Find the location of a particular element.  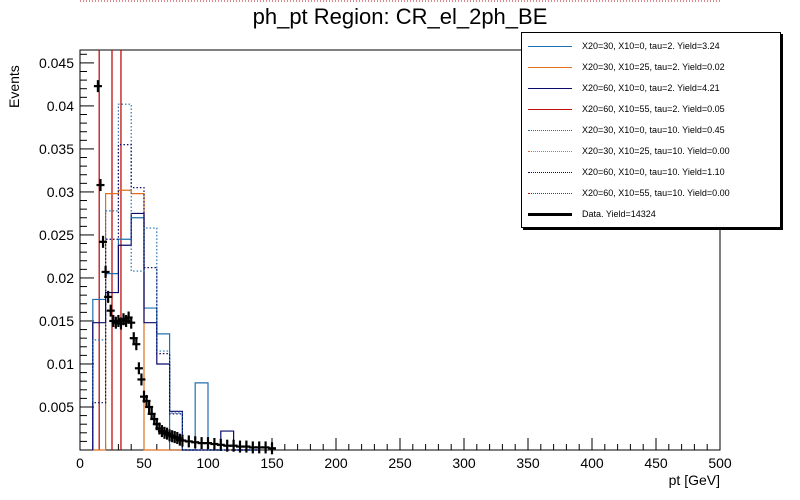

legend-entry: X20=60, X10=55, tau=10. Yield=0.00 is located at coordinates (629, 193).